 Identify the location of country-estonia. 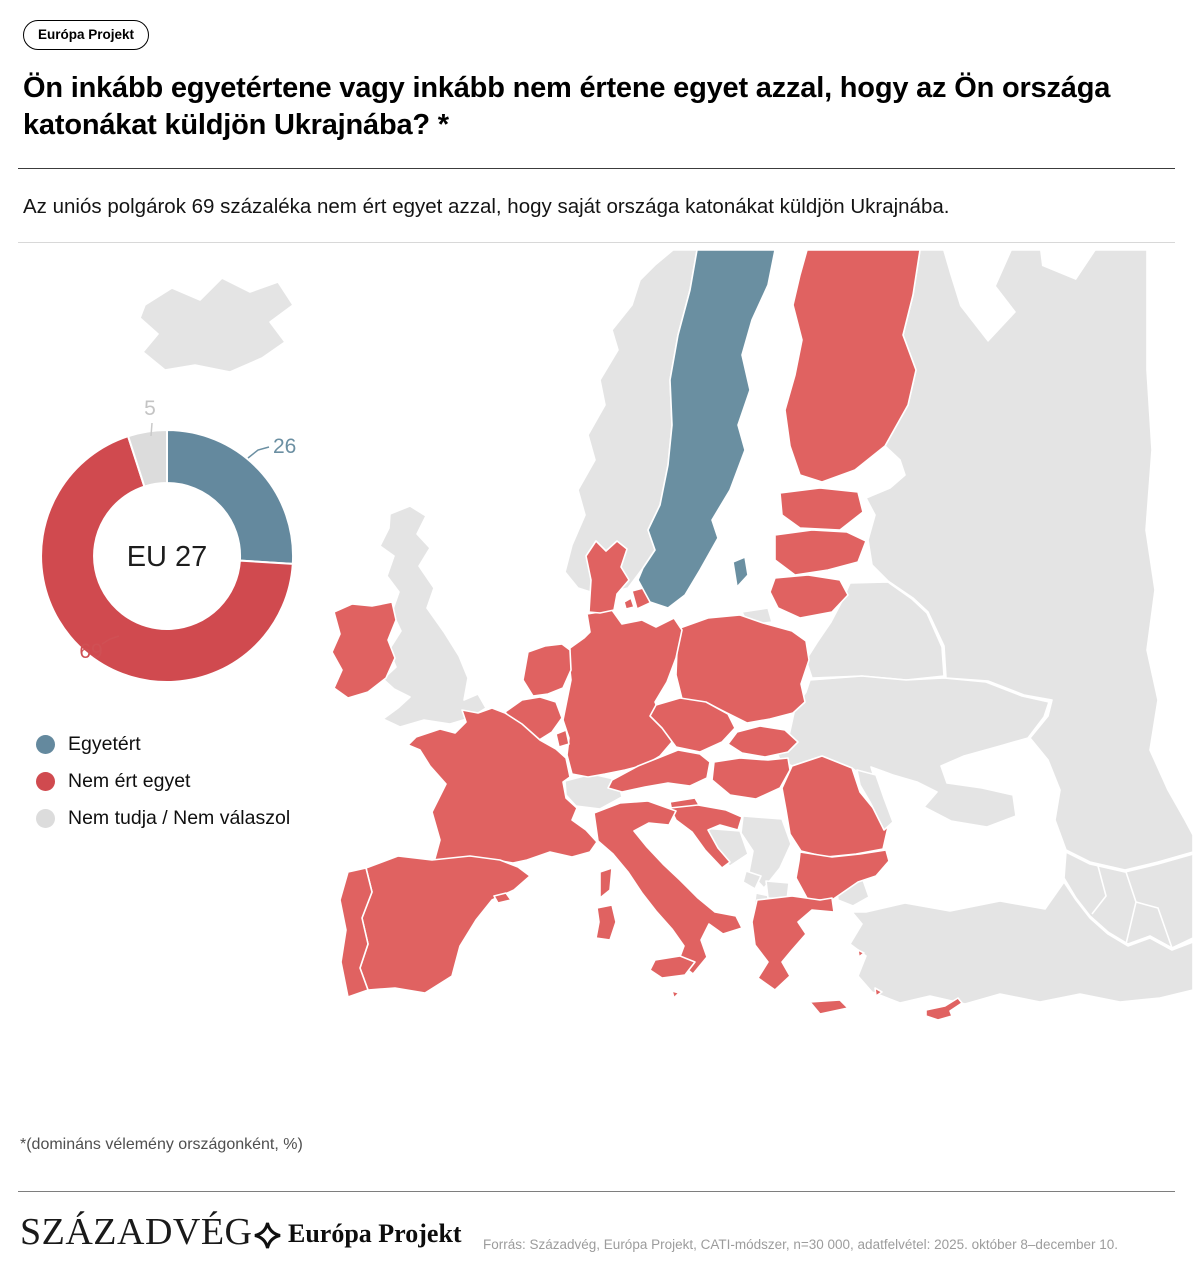
(821, 509).